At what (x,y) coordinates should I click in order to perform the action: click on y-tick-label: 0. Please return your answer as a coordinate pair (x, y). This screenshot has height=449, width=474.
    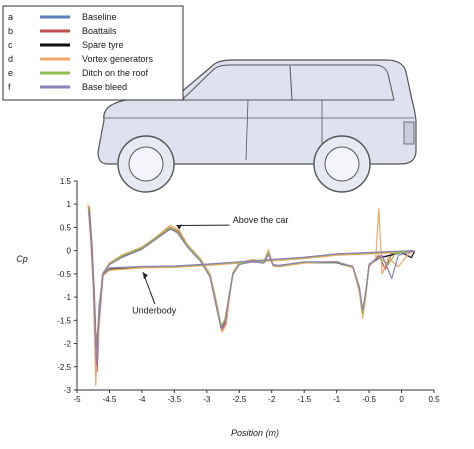
    Looking at the image, I should click on (69, 251).